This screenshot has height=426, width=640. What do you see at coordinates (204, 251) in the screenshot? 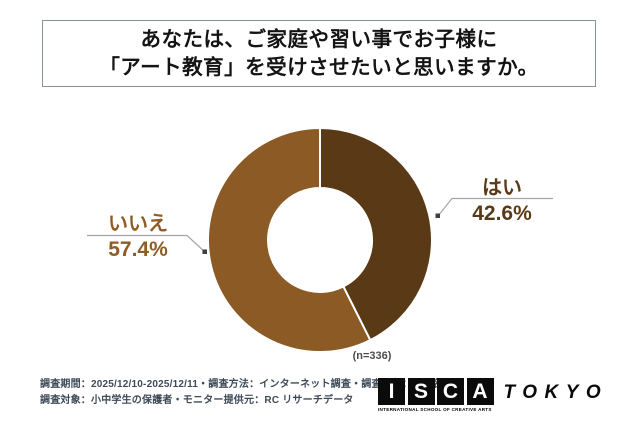
I see `leader-dot-no` at bounding box center [204, 251].